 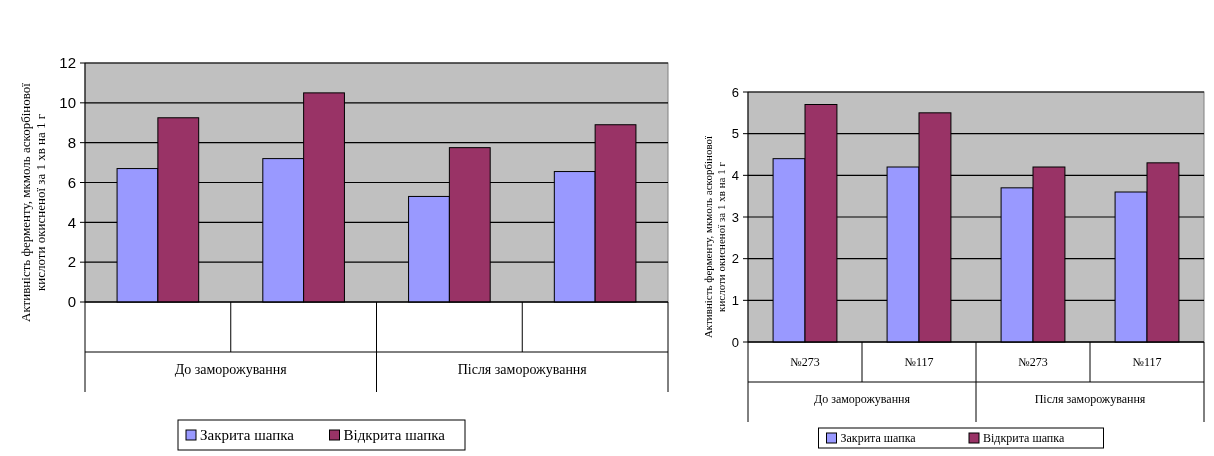 I want to click on y-tick-label: 3, so click(x=735, y=217).